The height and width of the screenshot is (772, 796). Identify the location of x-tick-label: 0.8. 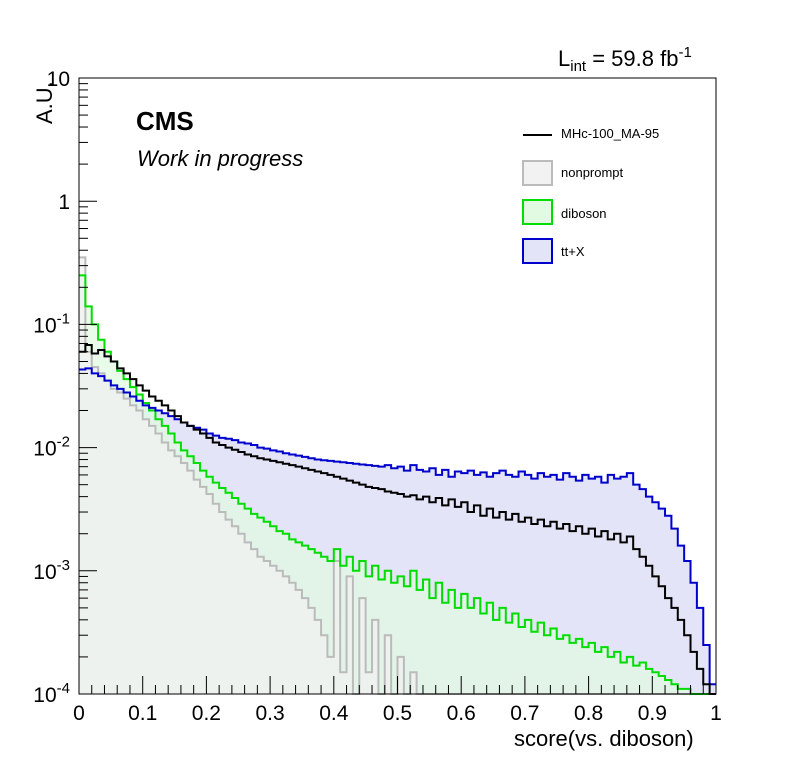
(588, 713).